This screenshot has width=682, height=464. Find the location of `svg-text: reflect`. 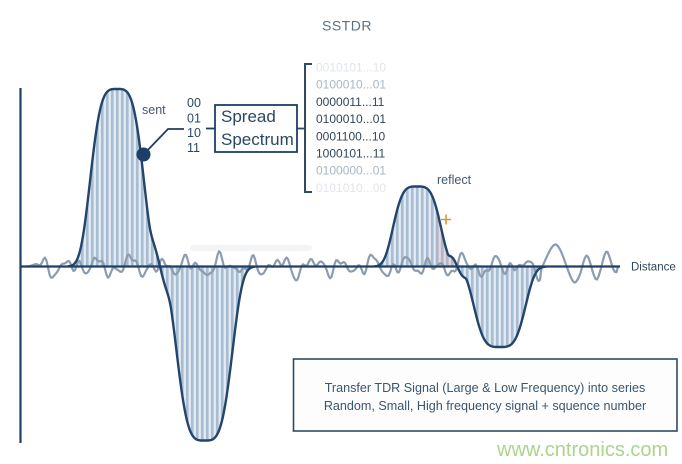

svg-text: reflect is located at coordinates (454, 180).